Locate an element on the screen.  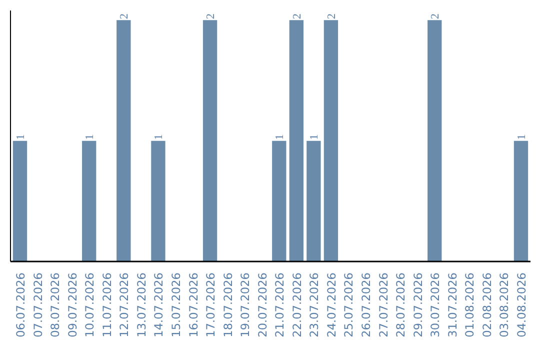
x-tick-label: 26.07.2026 is located at coordinates (366, 305).